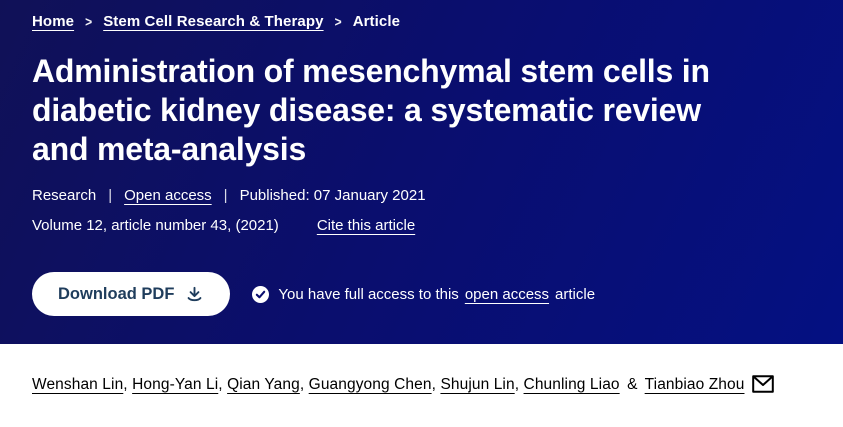 This screenshot has width=843, height=427. Describe the element at coordinates (366, 226) in the screenshot. I see `cite-this-article-link: Cite this article` at that location.